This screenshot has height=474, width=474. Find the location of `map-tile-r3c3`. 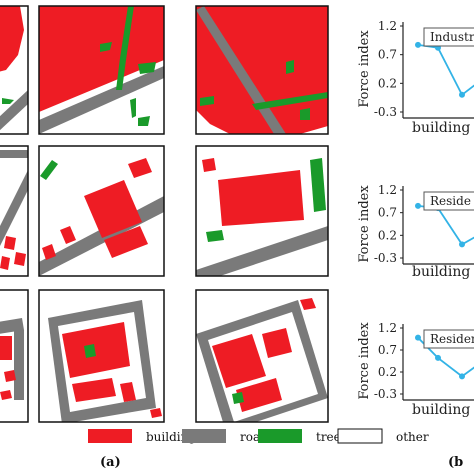

map-tile-r3c3 is located at coordinates (262, 356).